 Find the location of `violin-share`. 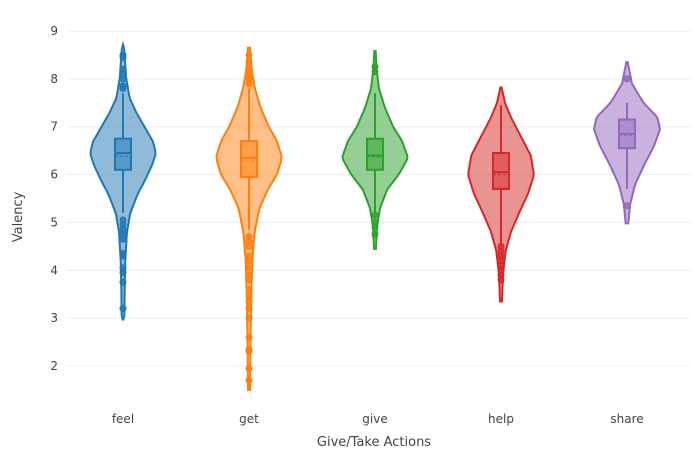

violin-share is located at coordinates (627, 143).